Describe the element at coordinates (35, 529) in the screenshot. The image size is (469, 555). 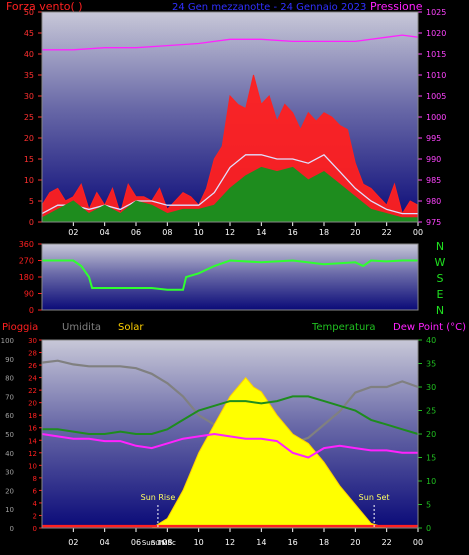
I see `rain-tick-label: 0` at that location.